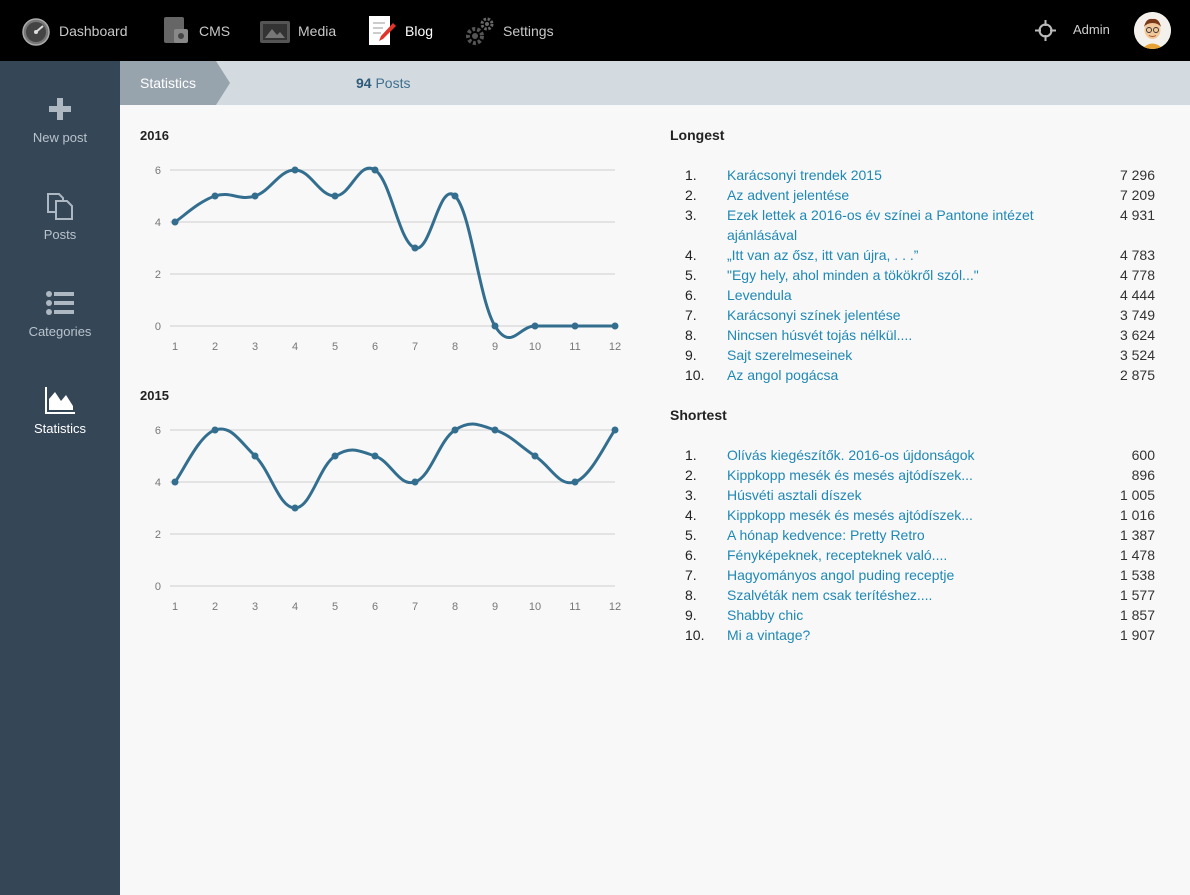 This screenshot has height=895, width=1190. I want to click on sidebar-item-posts: Posts, so click(60, 231).